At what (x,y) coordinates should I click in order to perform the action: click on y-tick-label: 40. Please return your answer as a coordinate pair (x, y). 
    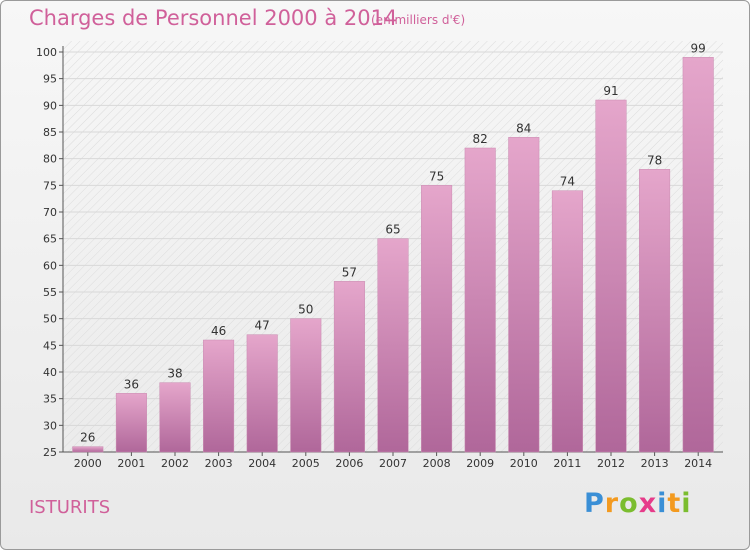
    Looking at the image, I should click on (50, 372).